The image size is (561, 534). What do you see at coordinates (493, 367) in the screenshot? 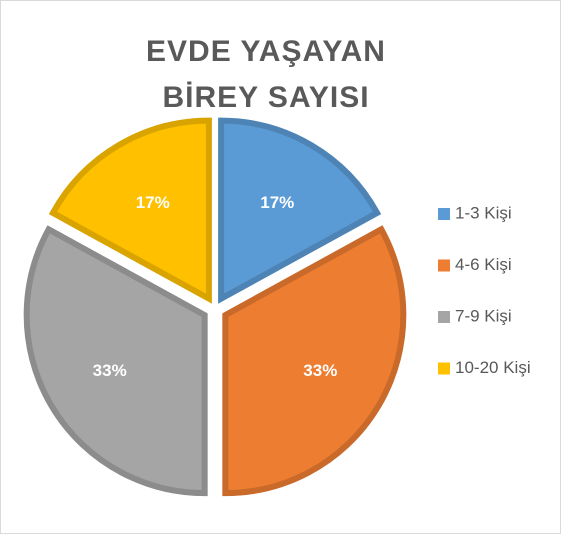
I see `legend-label: 10-20 Kişi` at bounding box center [493, 367].